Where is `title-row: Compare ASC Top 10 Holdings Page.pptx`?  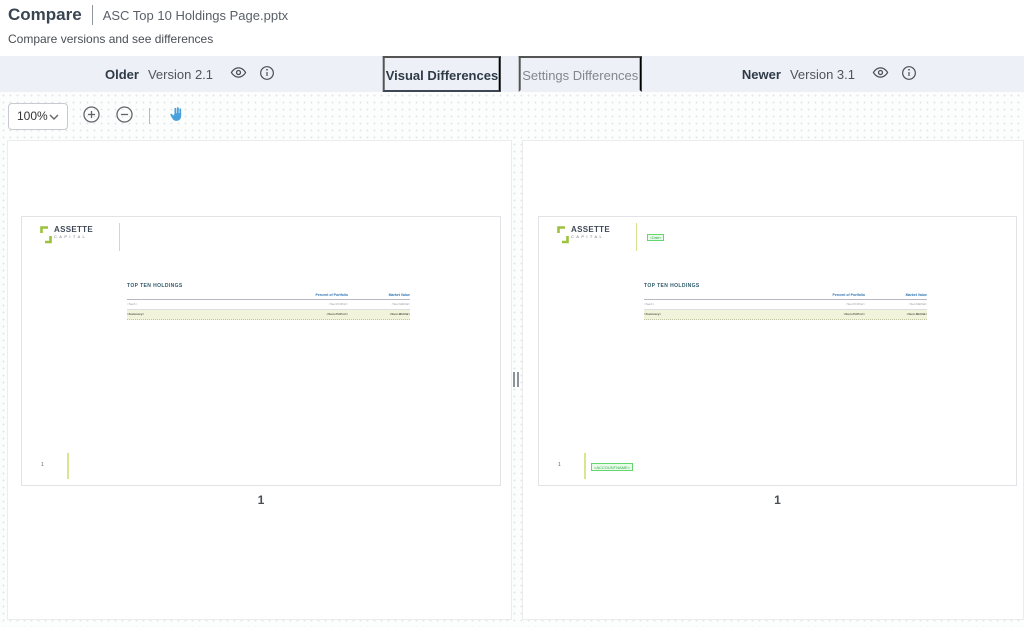
title-row: Compare ASC Top 10 Holdings Page.pptx is located at coordinates (516, 15).